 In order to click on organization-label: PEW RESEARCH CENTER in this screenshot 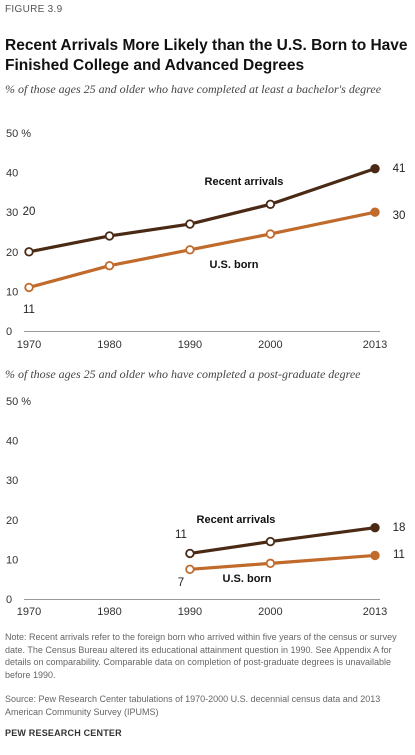, I will do `click(63, 733)`.